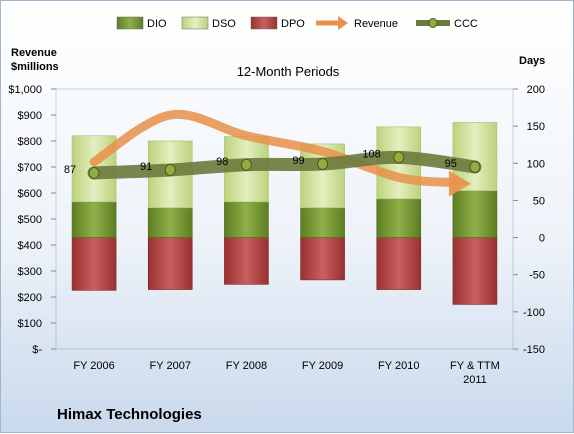 Image resolution: width=574 pixels, height=434 pixels. Describe the element at coordinates (246, 366) in the screenshot. I see `category-label: FY 2008` at that location.